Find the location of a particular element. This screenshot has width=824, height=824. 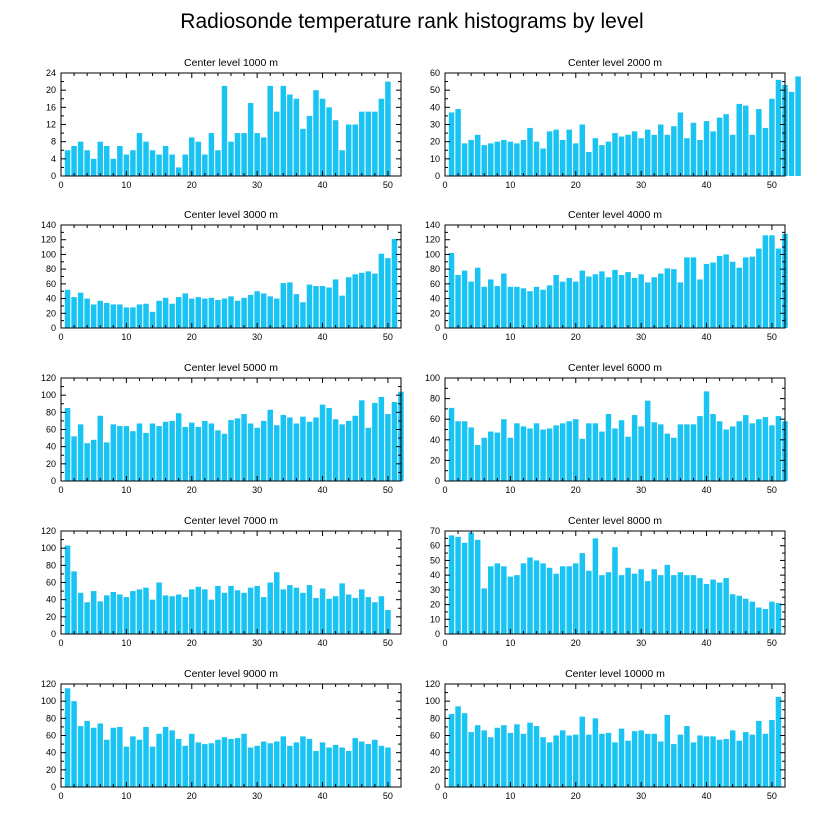

ticks is located at coordinates (615, 735).